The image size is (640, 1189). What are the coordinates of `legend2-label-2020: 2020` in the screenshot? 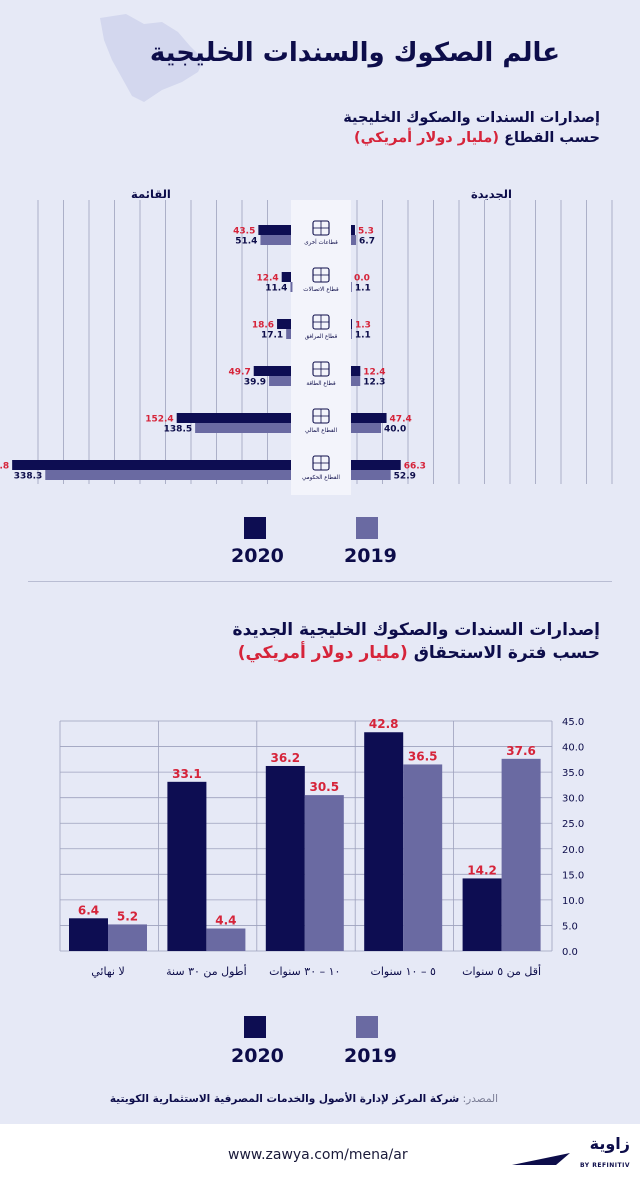 It's located at (257, 1056).